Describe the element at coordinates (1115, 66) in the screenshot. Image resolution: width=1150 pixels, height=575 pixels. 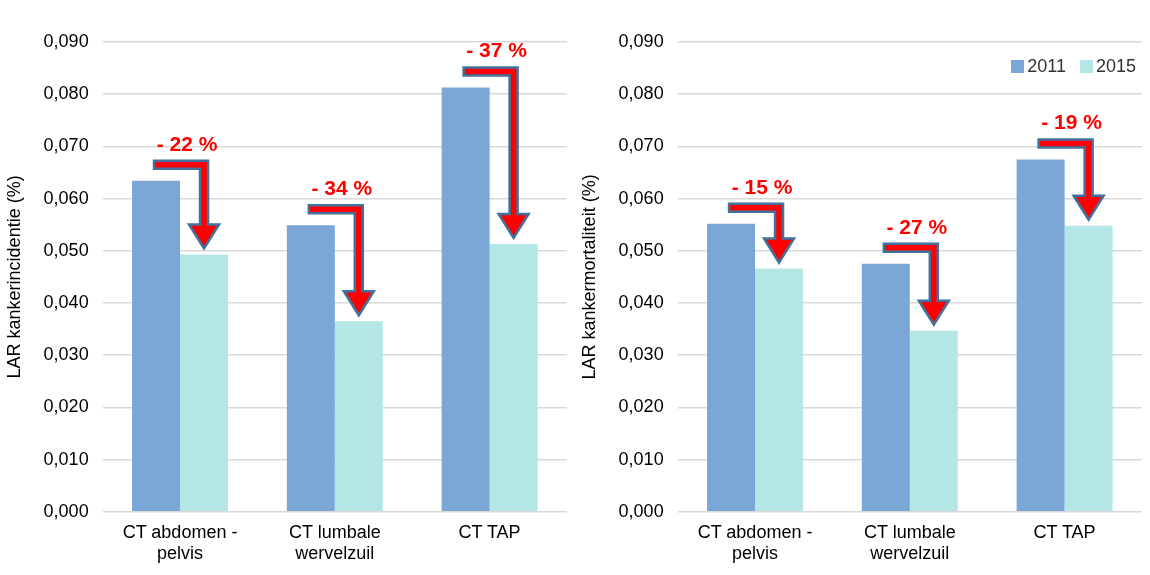
I see `legend-label: 2015` at that location.